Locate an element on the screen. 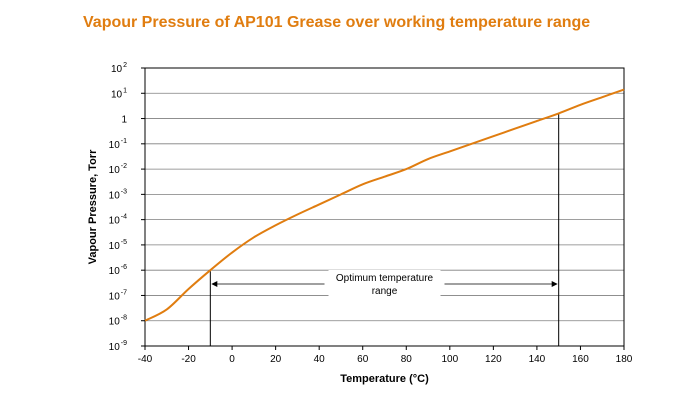  y-tick-label: 10⁻⁷ is located at coordinates (118, 295).